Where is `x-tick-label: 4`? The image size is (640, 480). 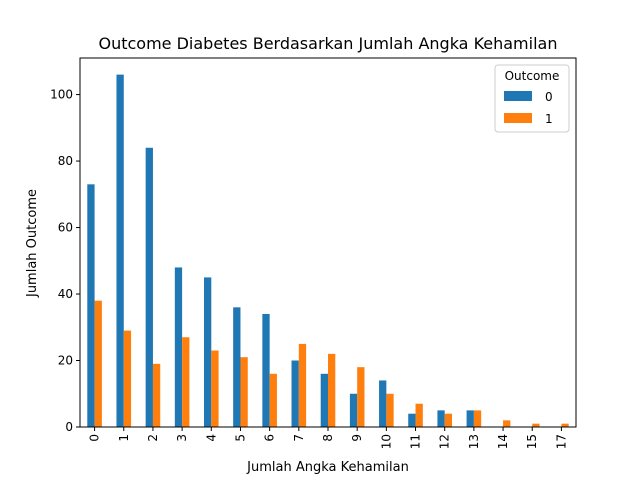
x-tick-label: 4 is located at coordinates (211, 438).